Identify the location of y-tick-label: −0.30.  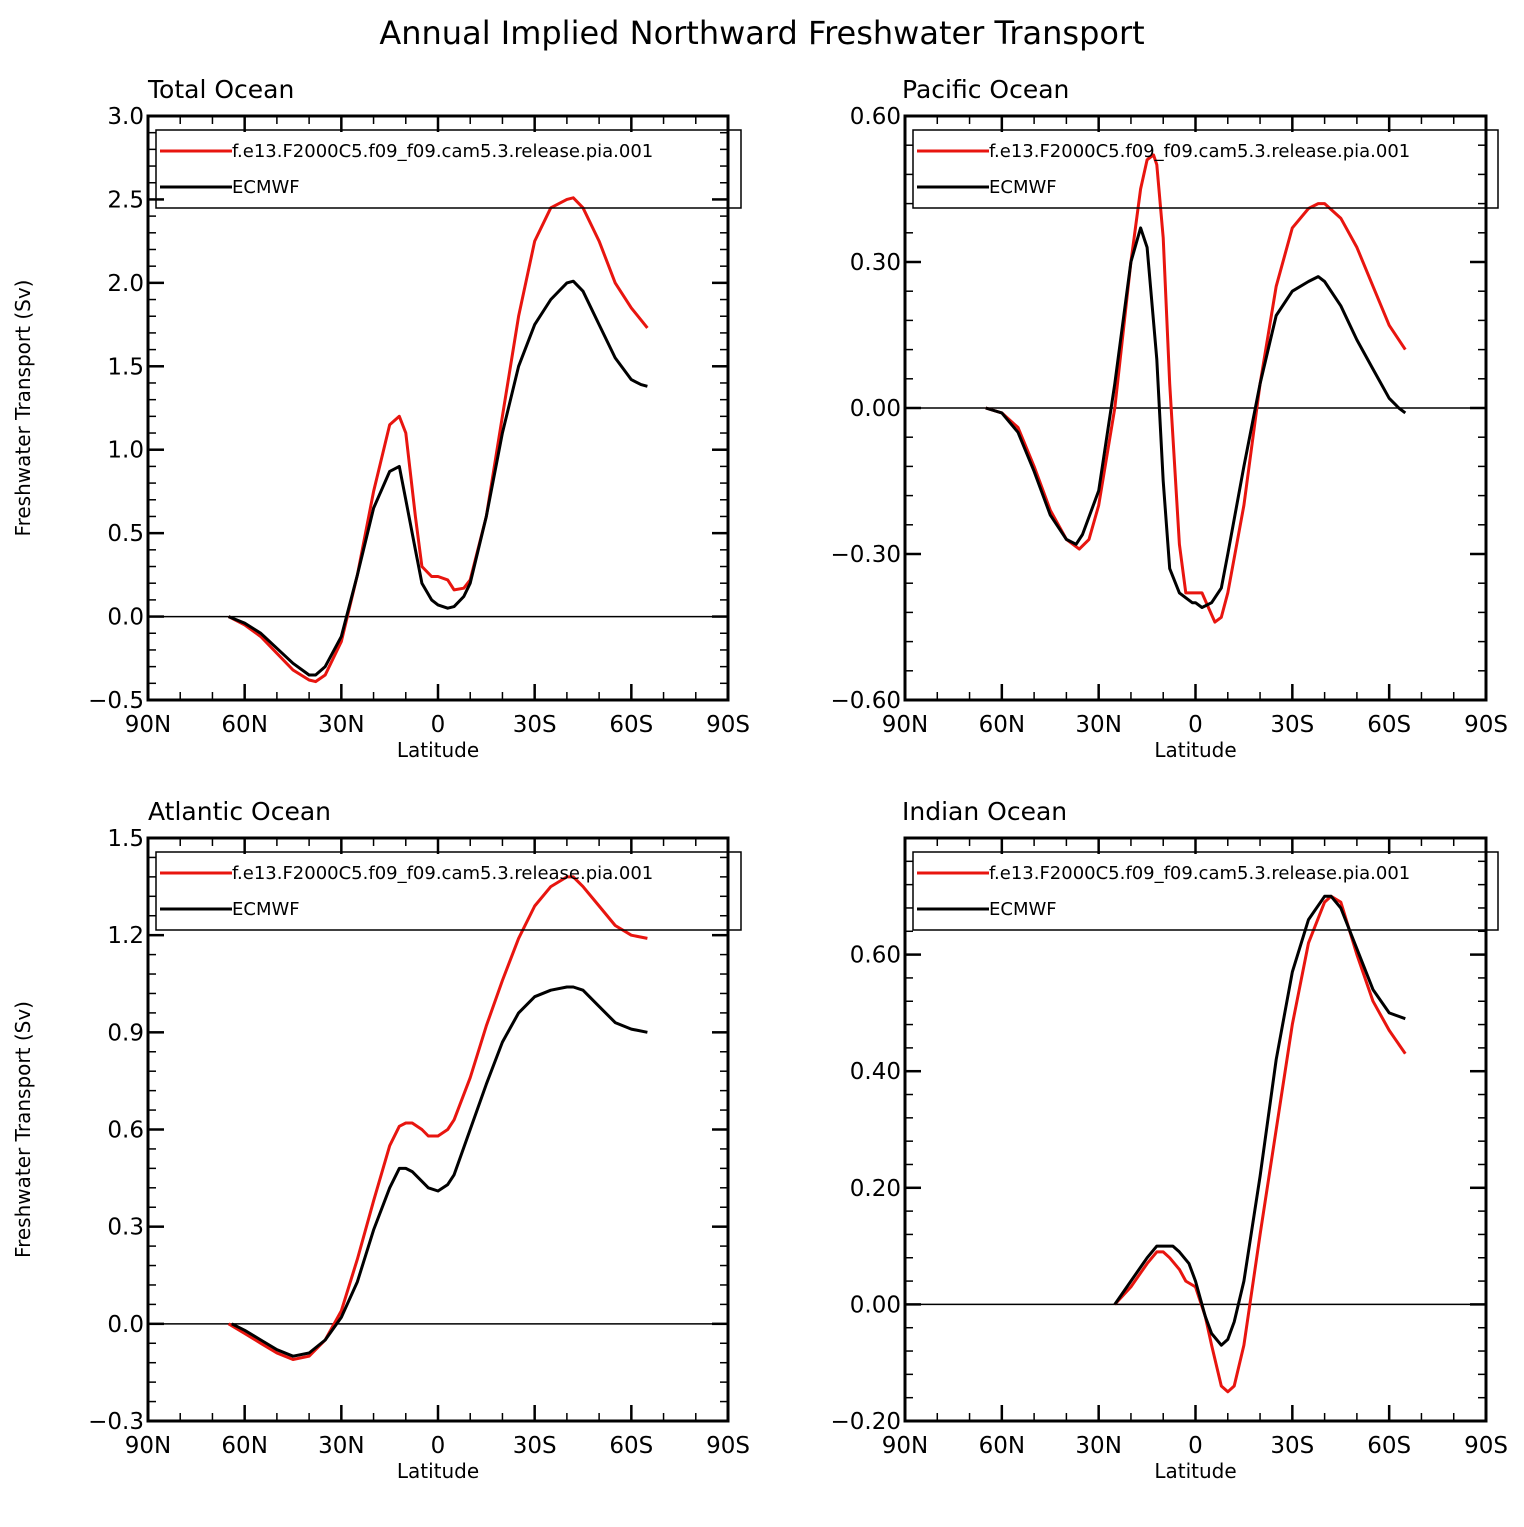
(866, 555).